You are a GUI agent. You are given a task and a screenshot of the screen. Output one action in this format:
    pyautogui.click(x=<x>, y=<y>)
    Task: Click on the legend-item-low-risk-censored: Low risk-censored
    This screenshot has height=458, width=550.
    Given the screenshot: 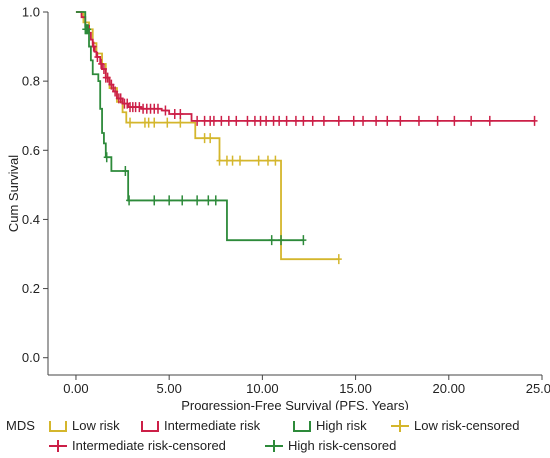 What is the action you would take?
    pyautogui.click(x=455, y=425)
    